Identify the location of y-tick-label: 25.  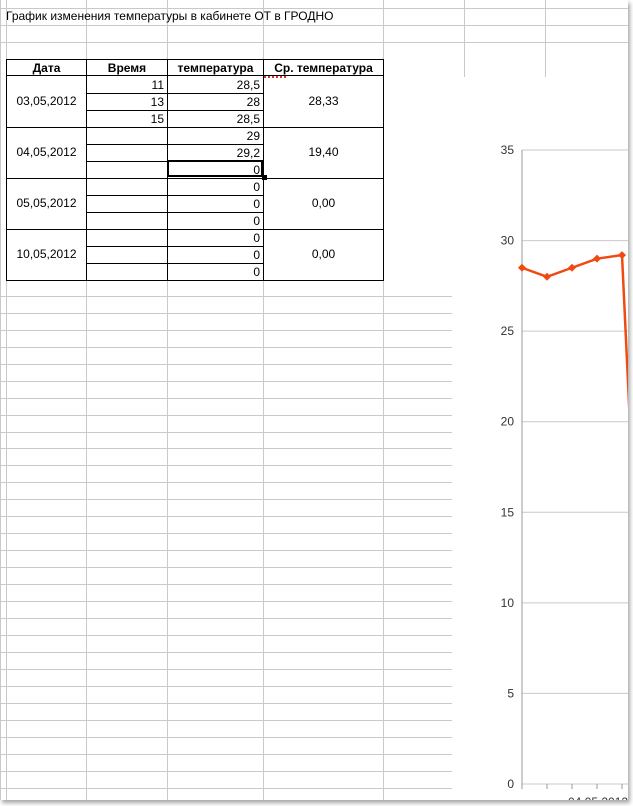
(508, 331).